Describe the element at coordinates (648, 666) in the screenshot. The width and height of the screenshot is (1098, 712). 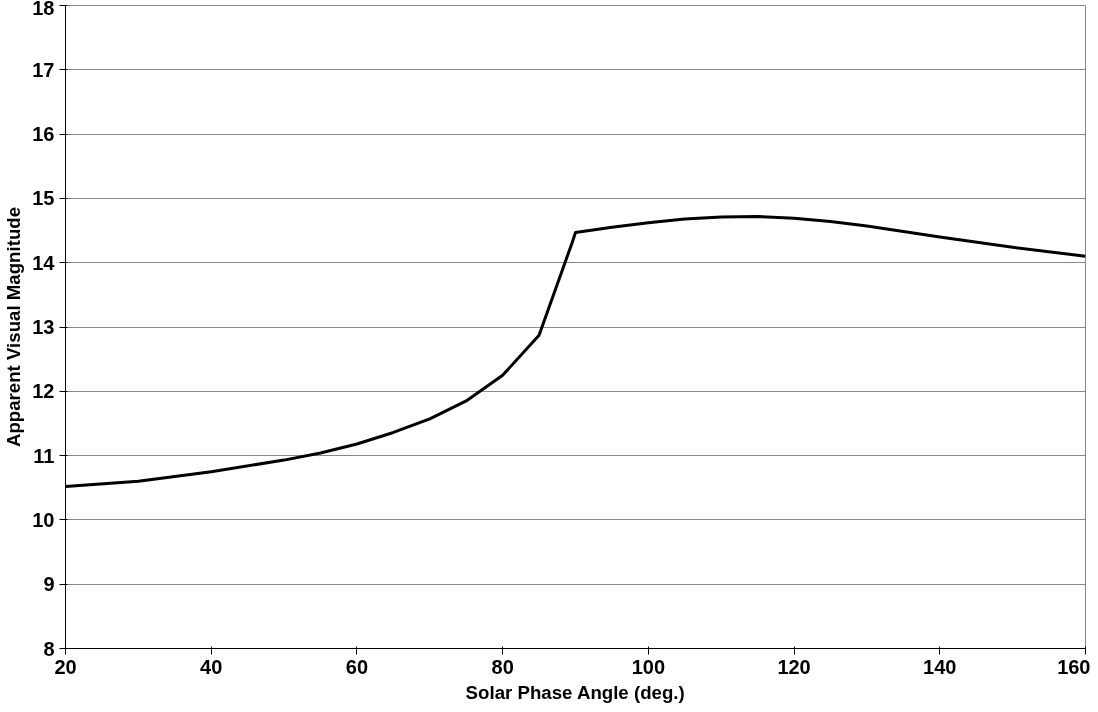
I see `x-tick-label: 100` at that location.